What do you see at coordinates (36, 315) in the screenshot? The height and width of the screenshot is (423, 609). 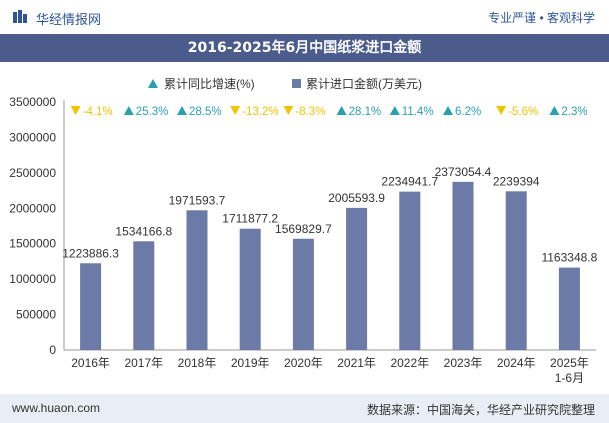 I see `y-tick-label: 500000` at bounding box center [36, 315].